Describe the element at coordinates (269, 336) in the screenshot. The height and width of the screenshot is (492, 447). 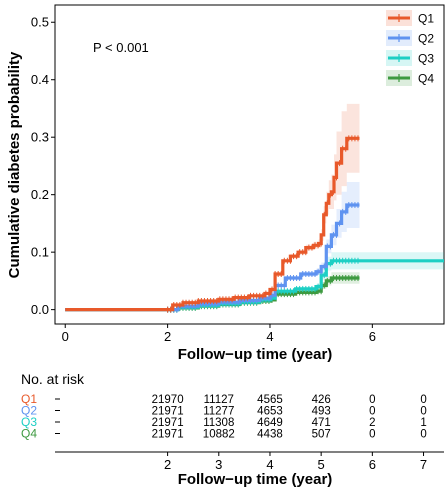
I see `x-tick-label: 4` at that location.